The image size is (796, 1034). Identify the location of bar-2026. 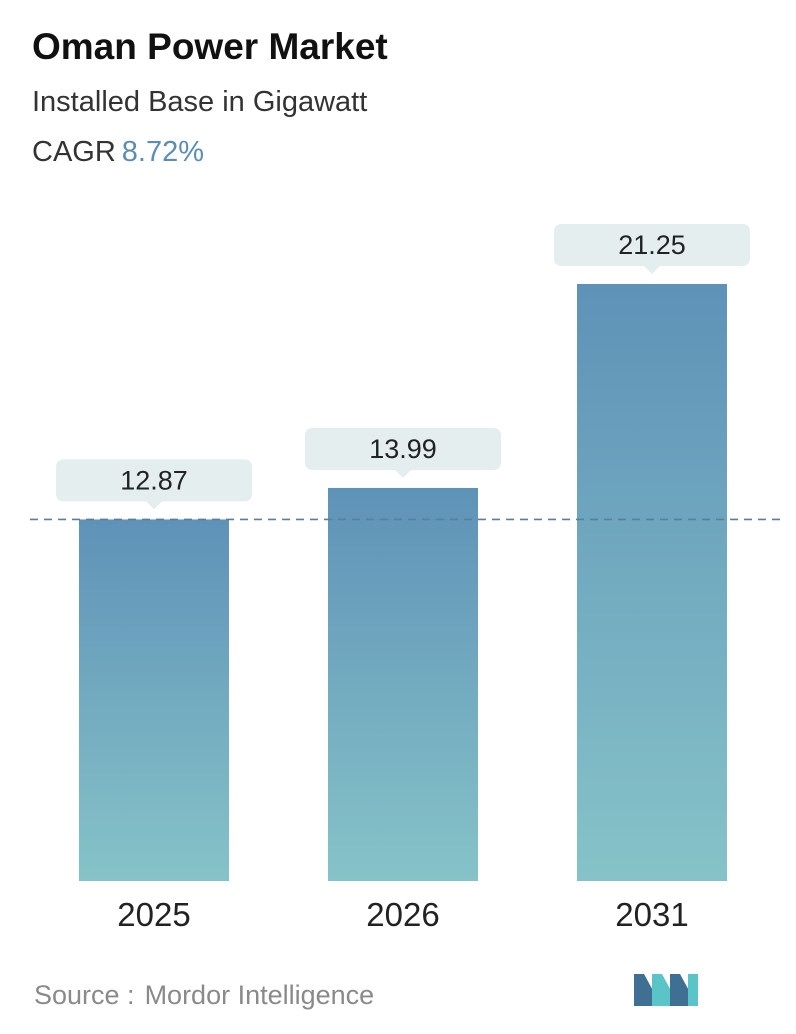
(403, 684).